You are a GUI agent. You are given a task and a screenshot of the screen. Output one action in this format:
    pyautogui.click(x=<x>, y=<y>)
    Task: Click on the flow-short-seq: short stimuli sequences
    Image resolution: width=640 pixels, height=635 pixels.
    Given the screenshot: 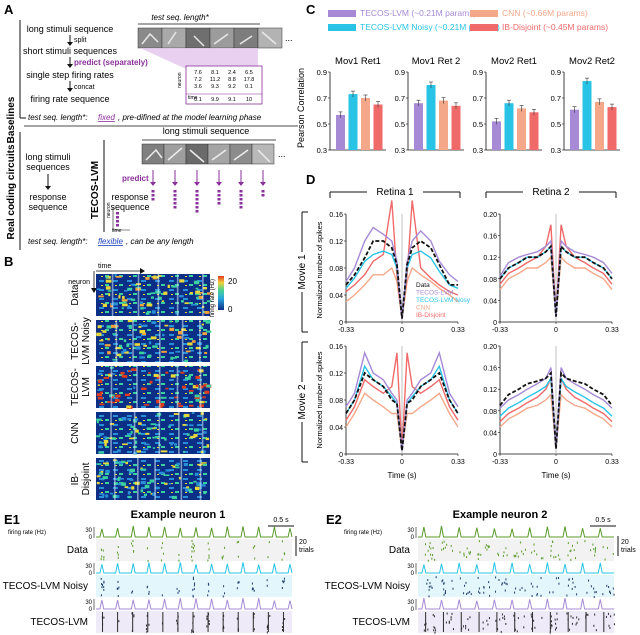 What is the action you would take?
    pyautogui.click(x=70, y=51)
    